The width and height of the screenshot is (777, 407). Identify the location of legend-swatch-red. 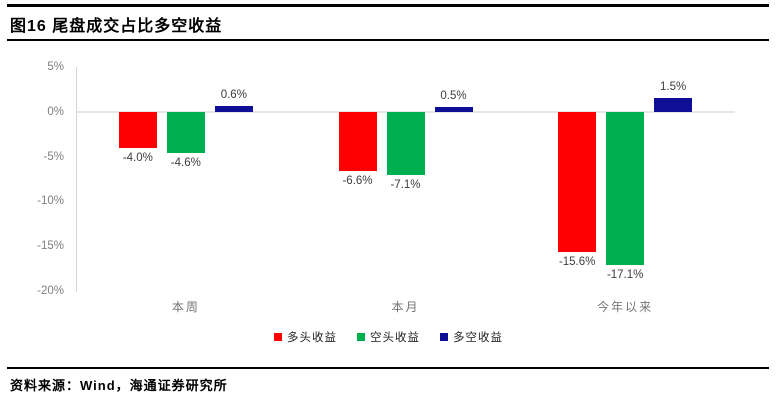
(278, 337).